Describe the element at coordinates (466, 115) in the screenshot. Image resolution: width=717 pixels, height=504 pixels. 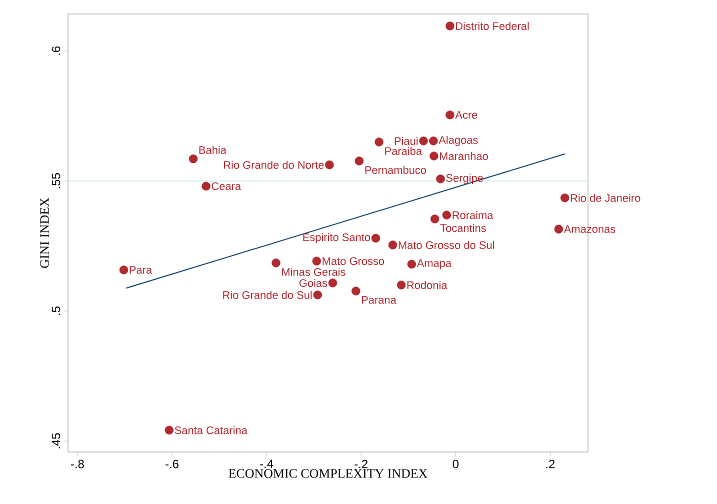
I see `annotation: Acre` at that location.